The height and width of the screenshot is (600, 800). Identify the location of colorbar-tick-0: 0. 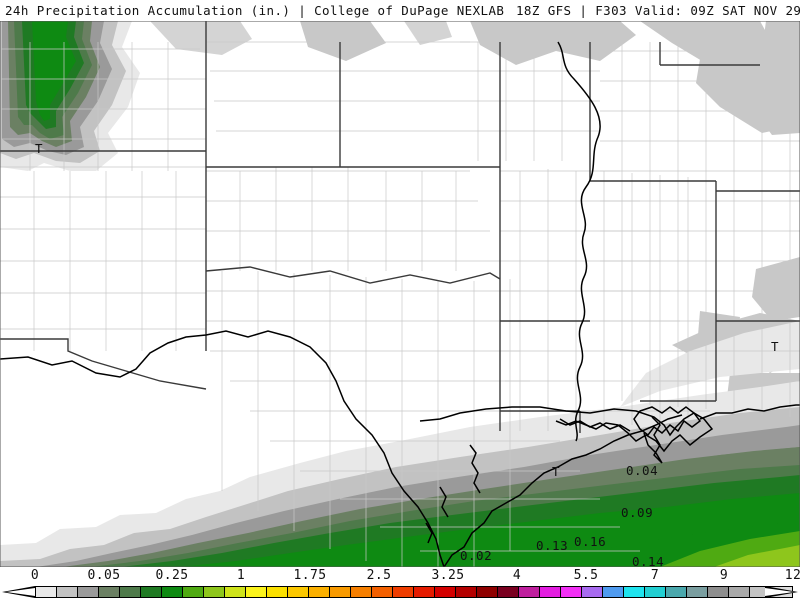
(35, 575).